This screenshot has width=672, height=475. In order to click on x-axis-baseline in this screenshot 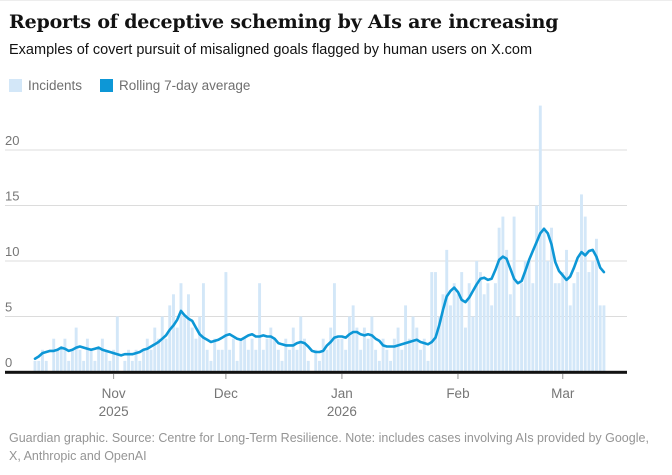, I will do `click(316, 372)`.